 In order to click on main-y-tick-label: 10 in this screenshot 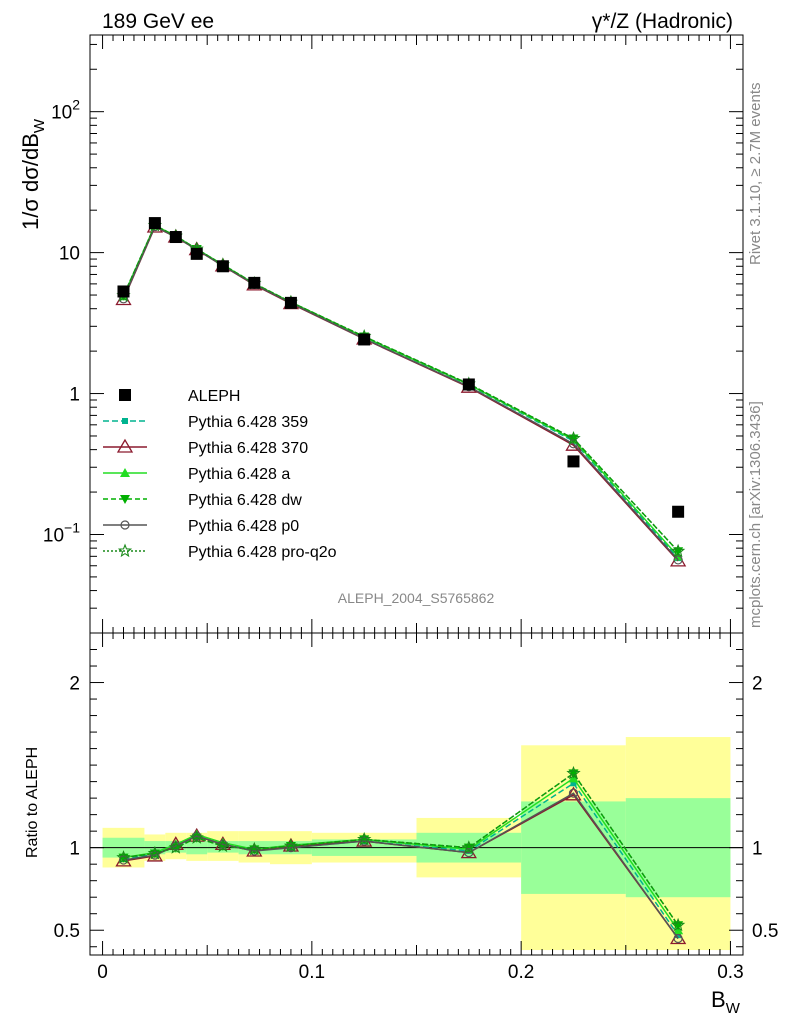, I will do `click(69, 254)`.